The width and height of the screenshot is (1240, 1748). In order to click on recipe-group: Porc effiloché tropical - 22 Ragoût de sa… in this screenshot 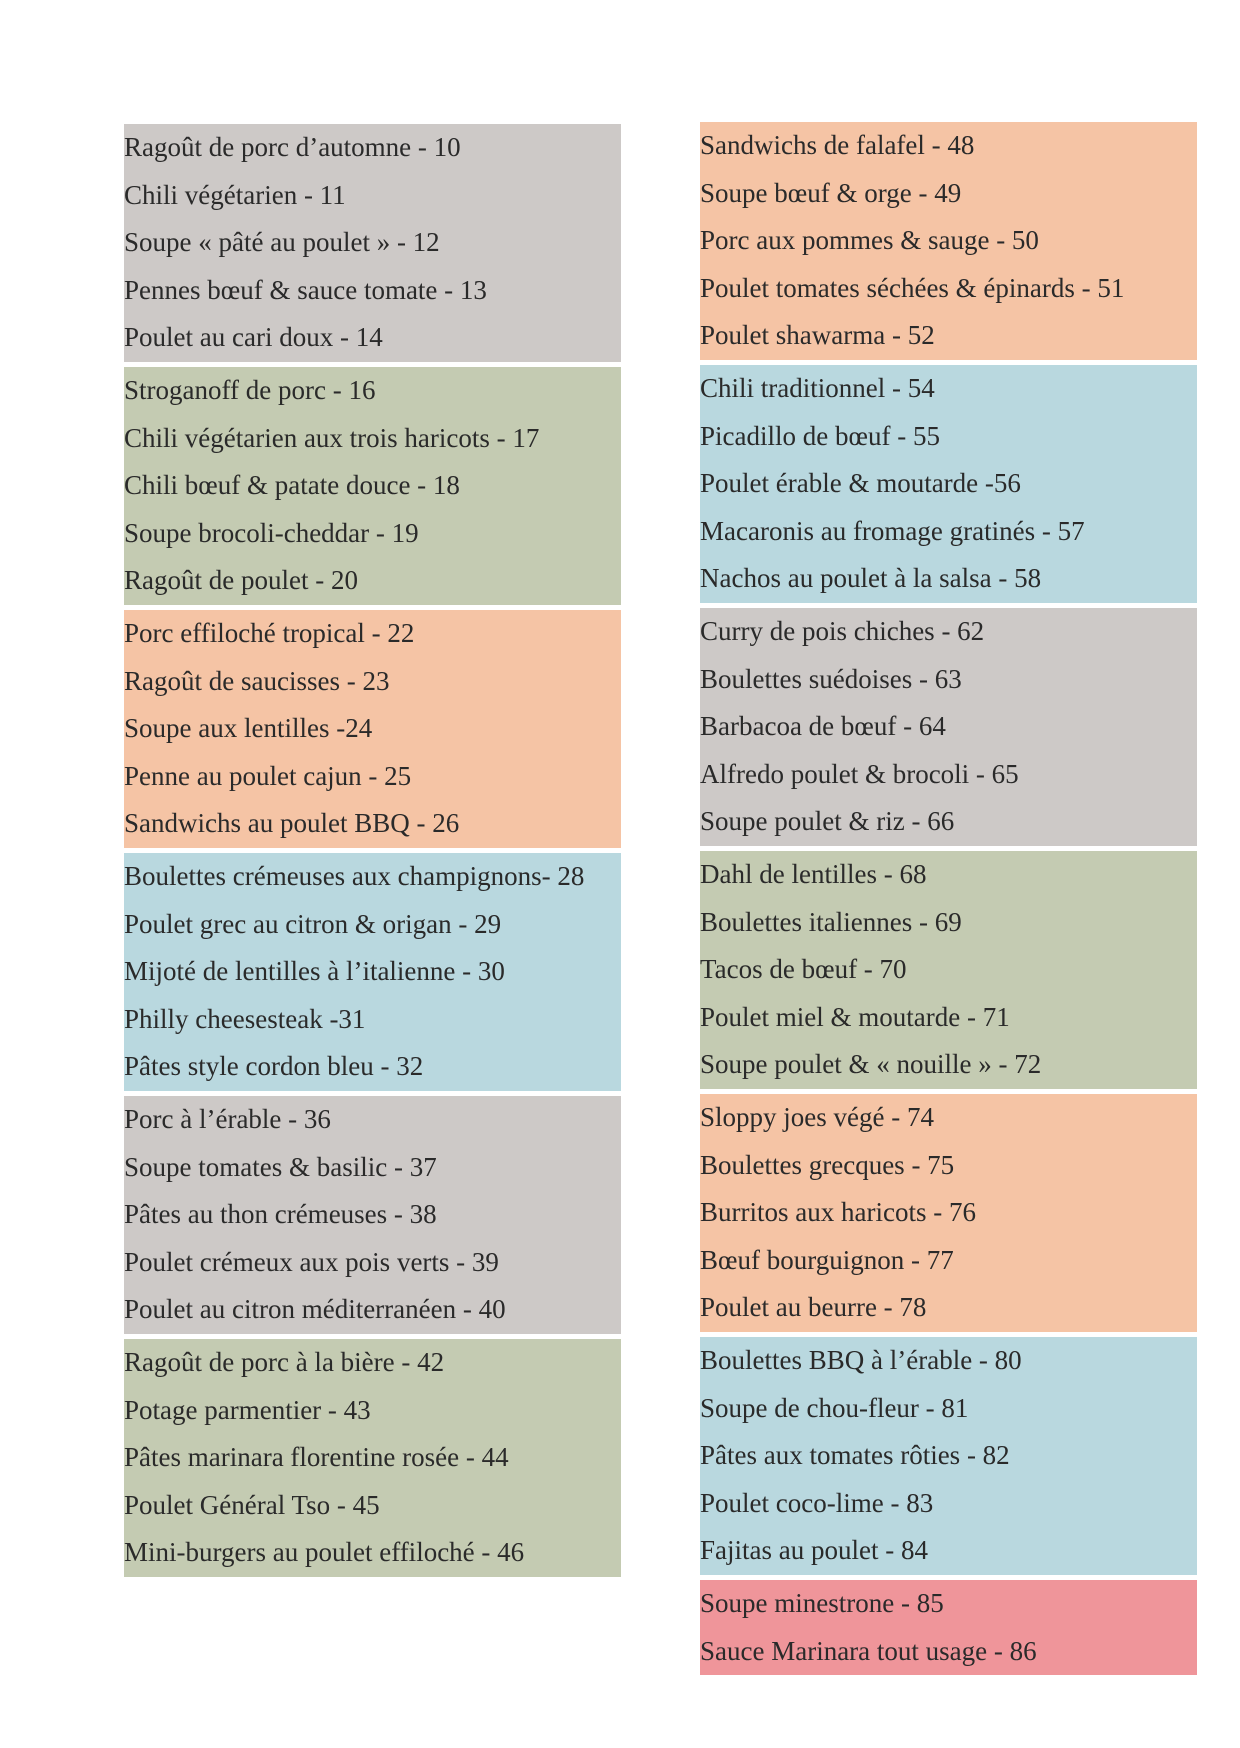, I will do `click(372, 729)`.